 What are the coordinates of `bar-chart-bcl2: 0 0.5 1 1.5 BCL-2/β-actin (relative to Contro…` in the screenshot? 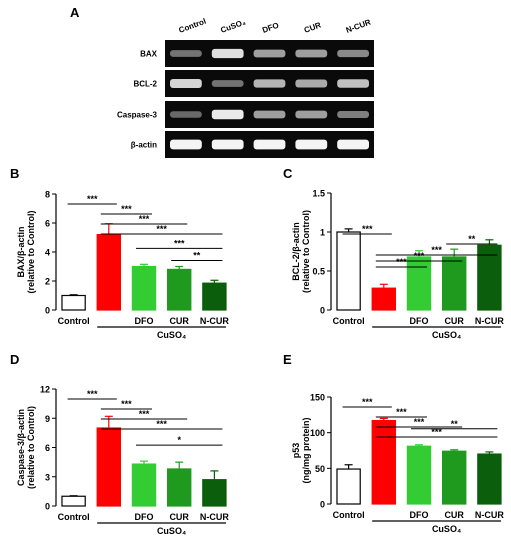 It's located at (397, 265).